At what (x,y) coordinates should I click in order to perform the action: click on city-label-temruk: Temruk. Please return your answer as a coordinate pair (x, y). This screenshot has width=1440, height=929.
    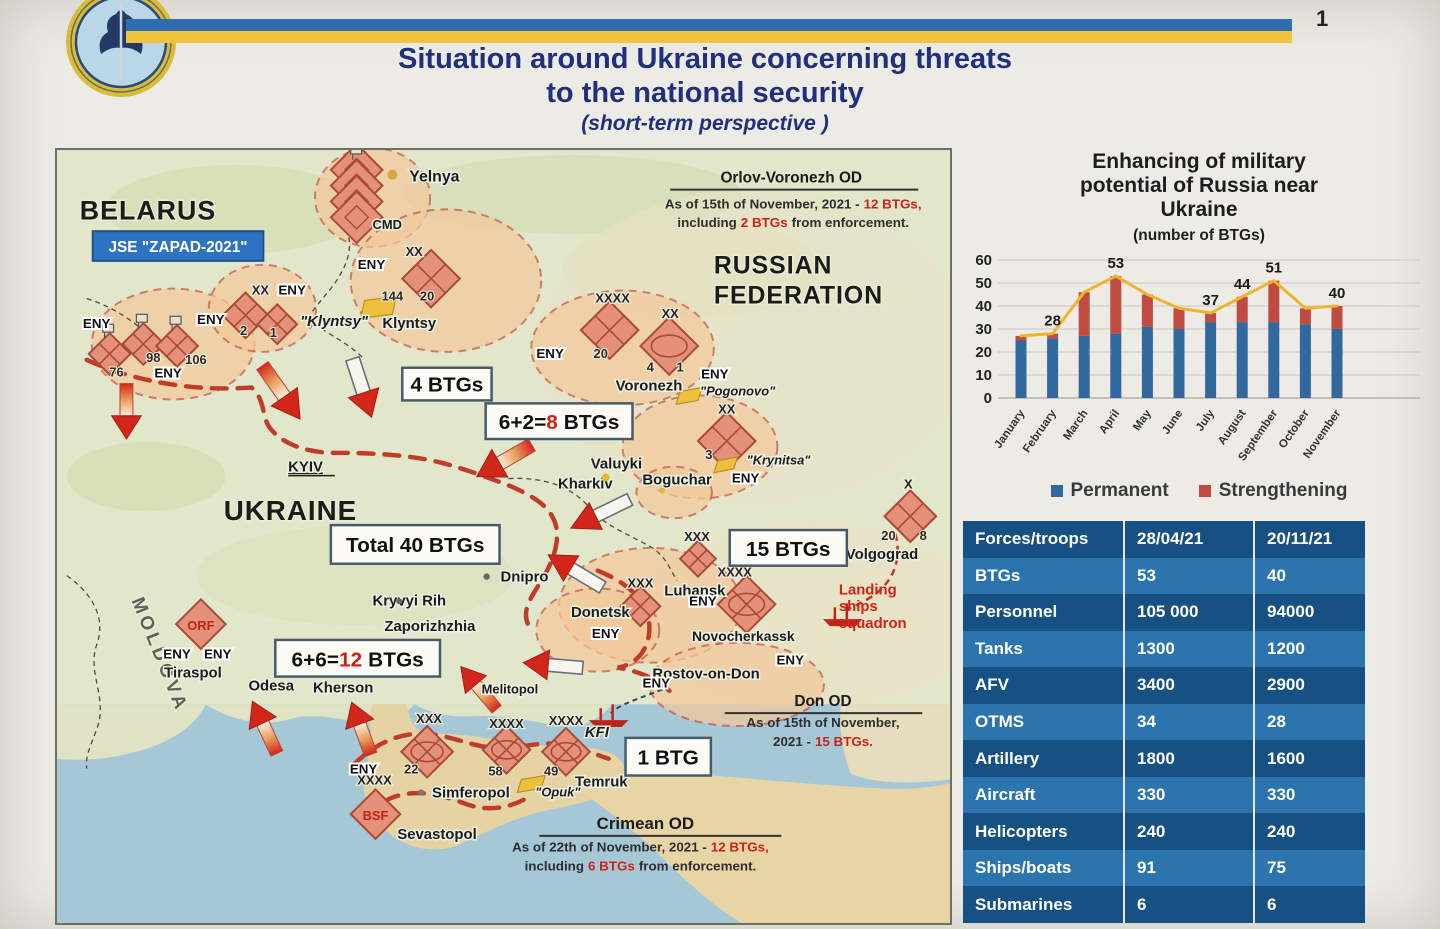
    Looking at the image, I should click on (601, 782).